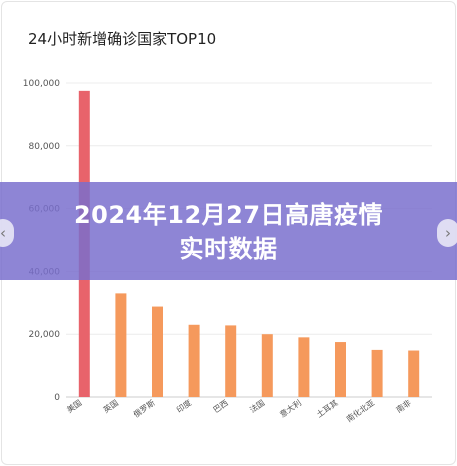 The image size is (457, 466). What do you see at coordinates (110, 405) in the screenshot?
I see `x-tick-label: 英国` at bounding box center [110, 405].